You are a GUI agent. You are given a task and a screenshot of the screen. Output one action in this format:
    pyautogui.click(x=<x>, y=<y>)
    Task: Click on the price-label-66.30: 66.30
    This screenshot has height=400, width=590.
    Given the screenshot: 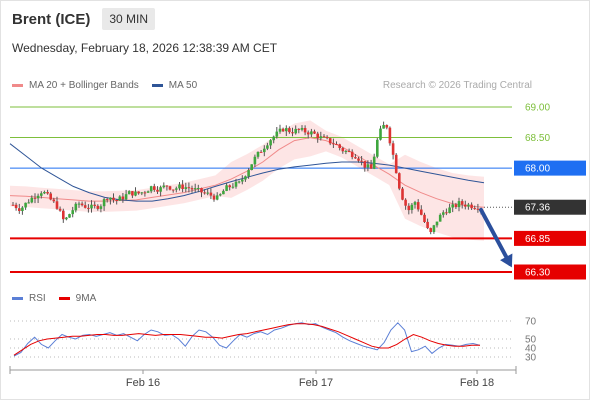 What is the action you would take?
    pyautogui.click(x=537, y=273)
    